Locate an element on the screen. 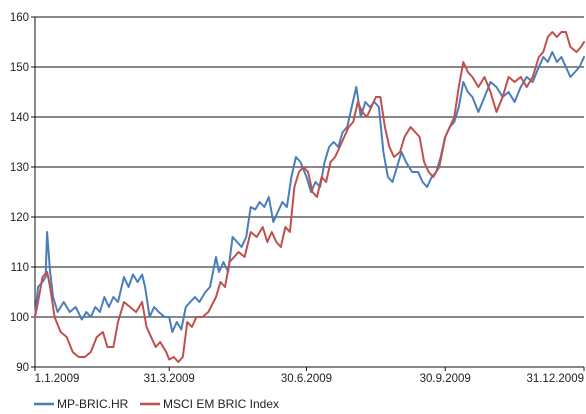 The image size is (586, 414). y-tick-label-100: 100 is located at coordinates (19, 318).